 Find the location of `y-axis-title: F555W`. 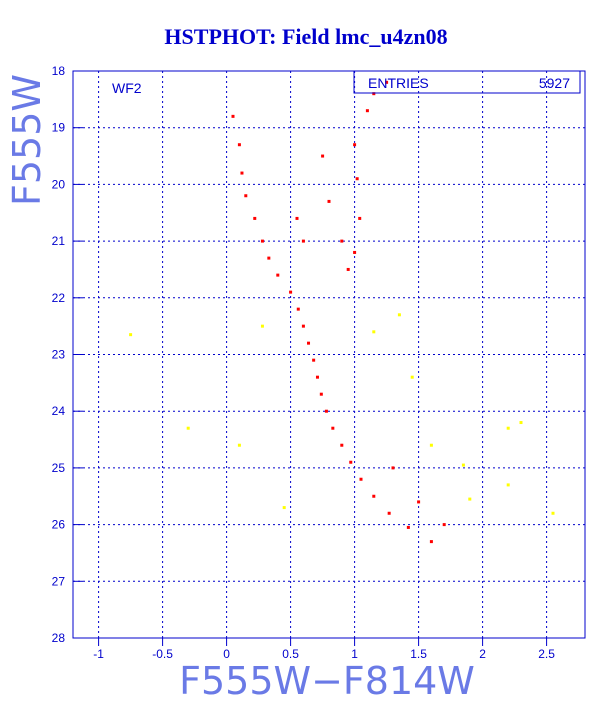

y-axis-title: F555W is located at coordinates (27, 140).